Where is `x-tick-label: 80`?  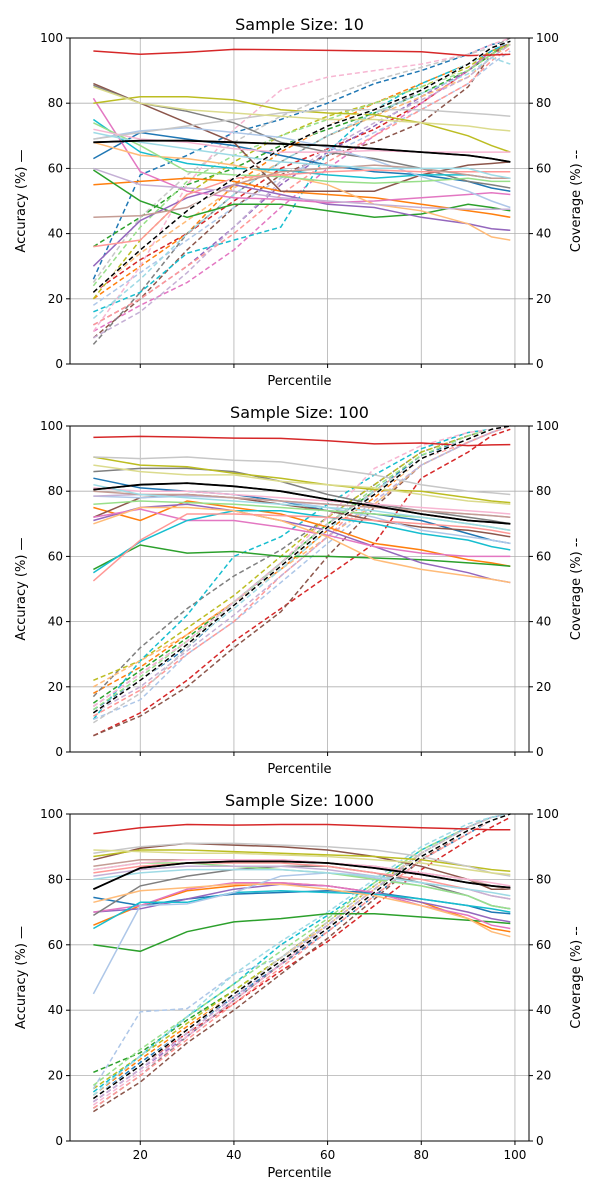 x-tick-label: 80 is located at coordinates (421, 1155).